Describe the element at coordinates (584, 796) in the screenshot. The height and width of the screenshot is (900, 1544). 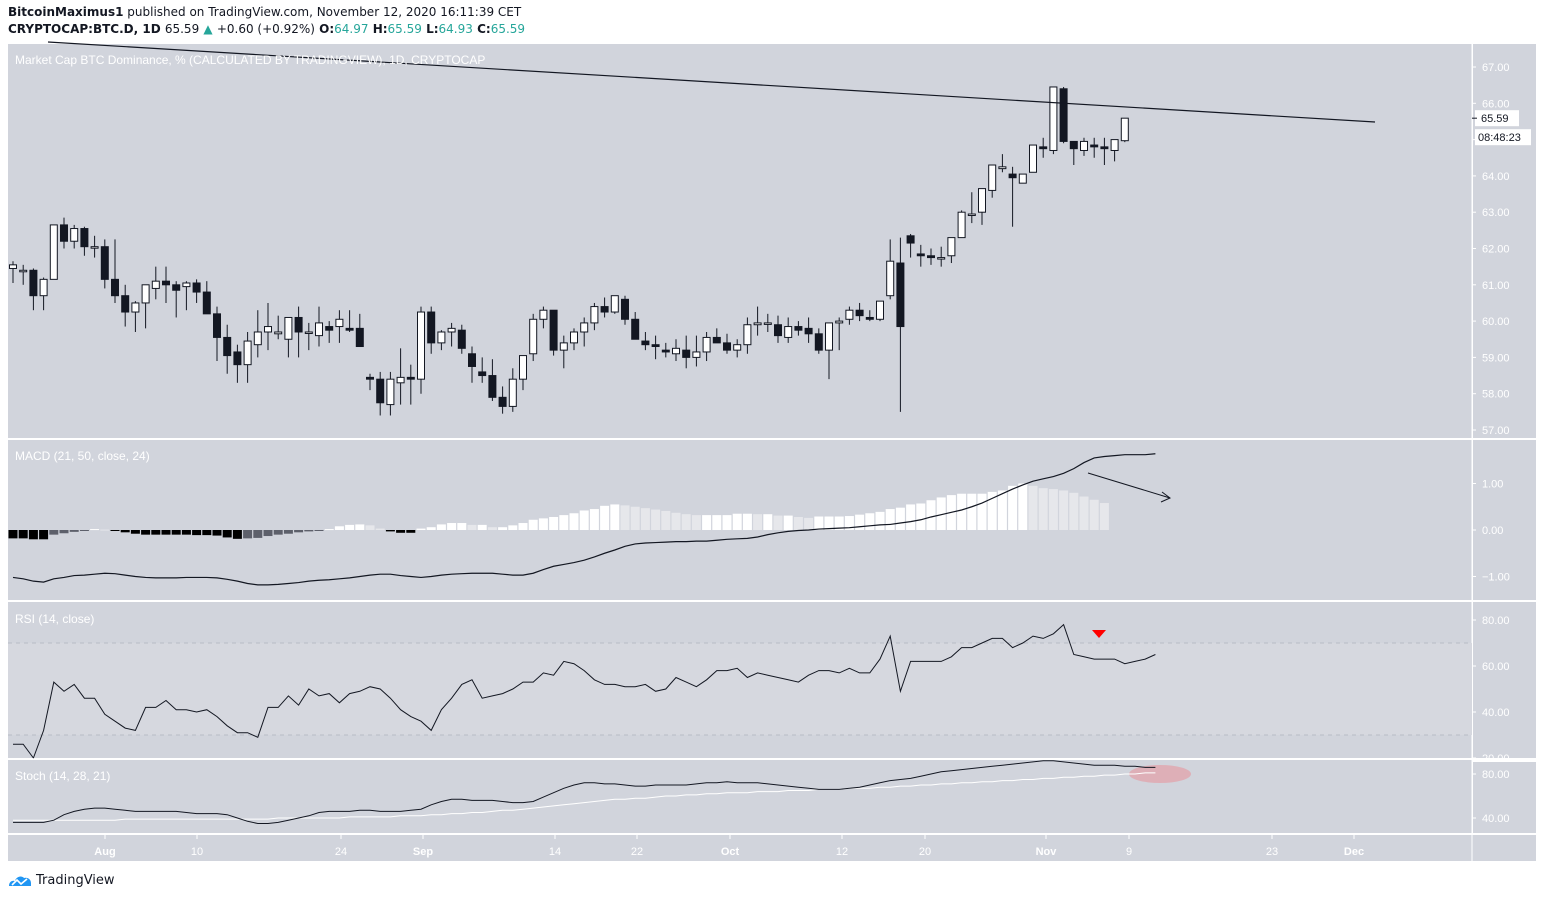
I see `stoch-d-line` at that location.